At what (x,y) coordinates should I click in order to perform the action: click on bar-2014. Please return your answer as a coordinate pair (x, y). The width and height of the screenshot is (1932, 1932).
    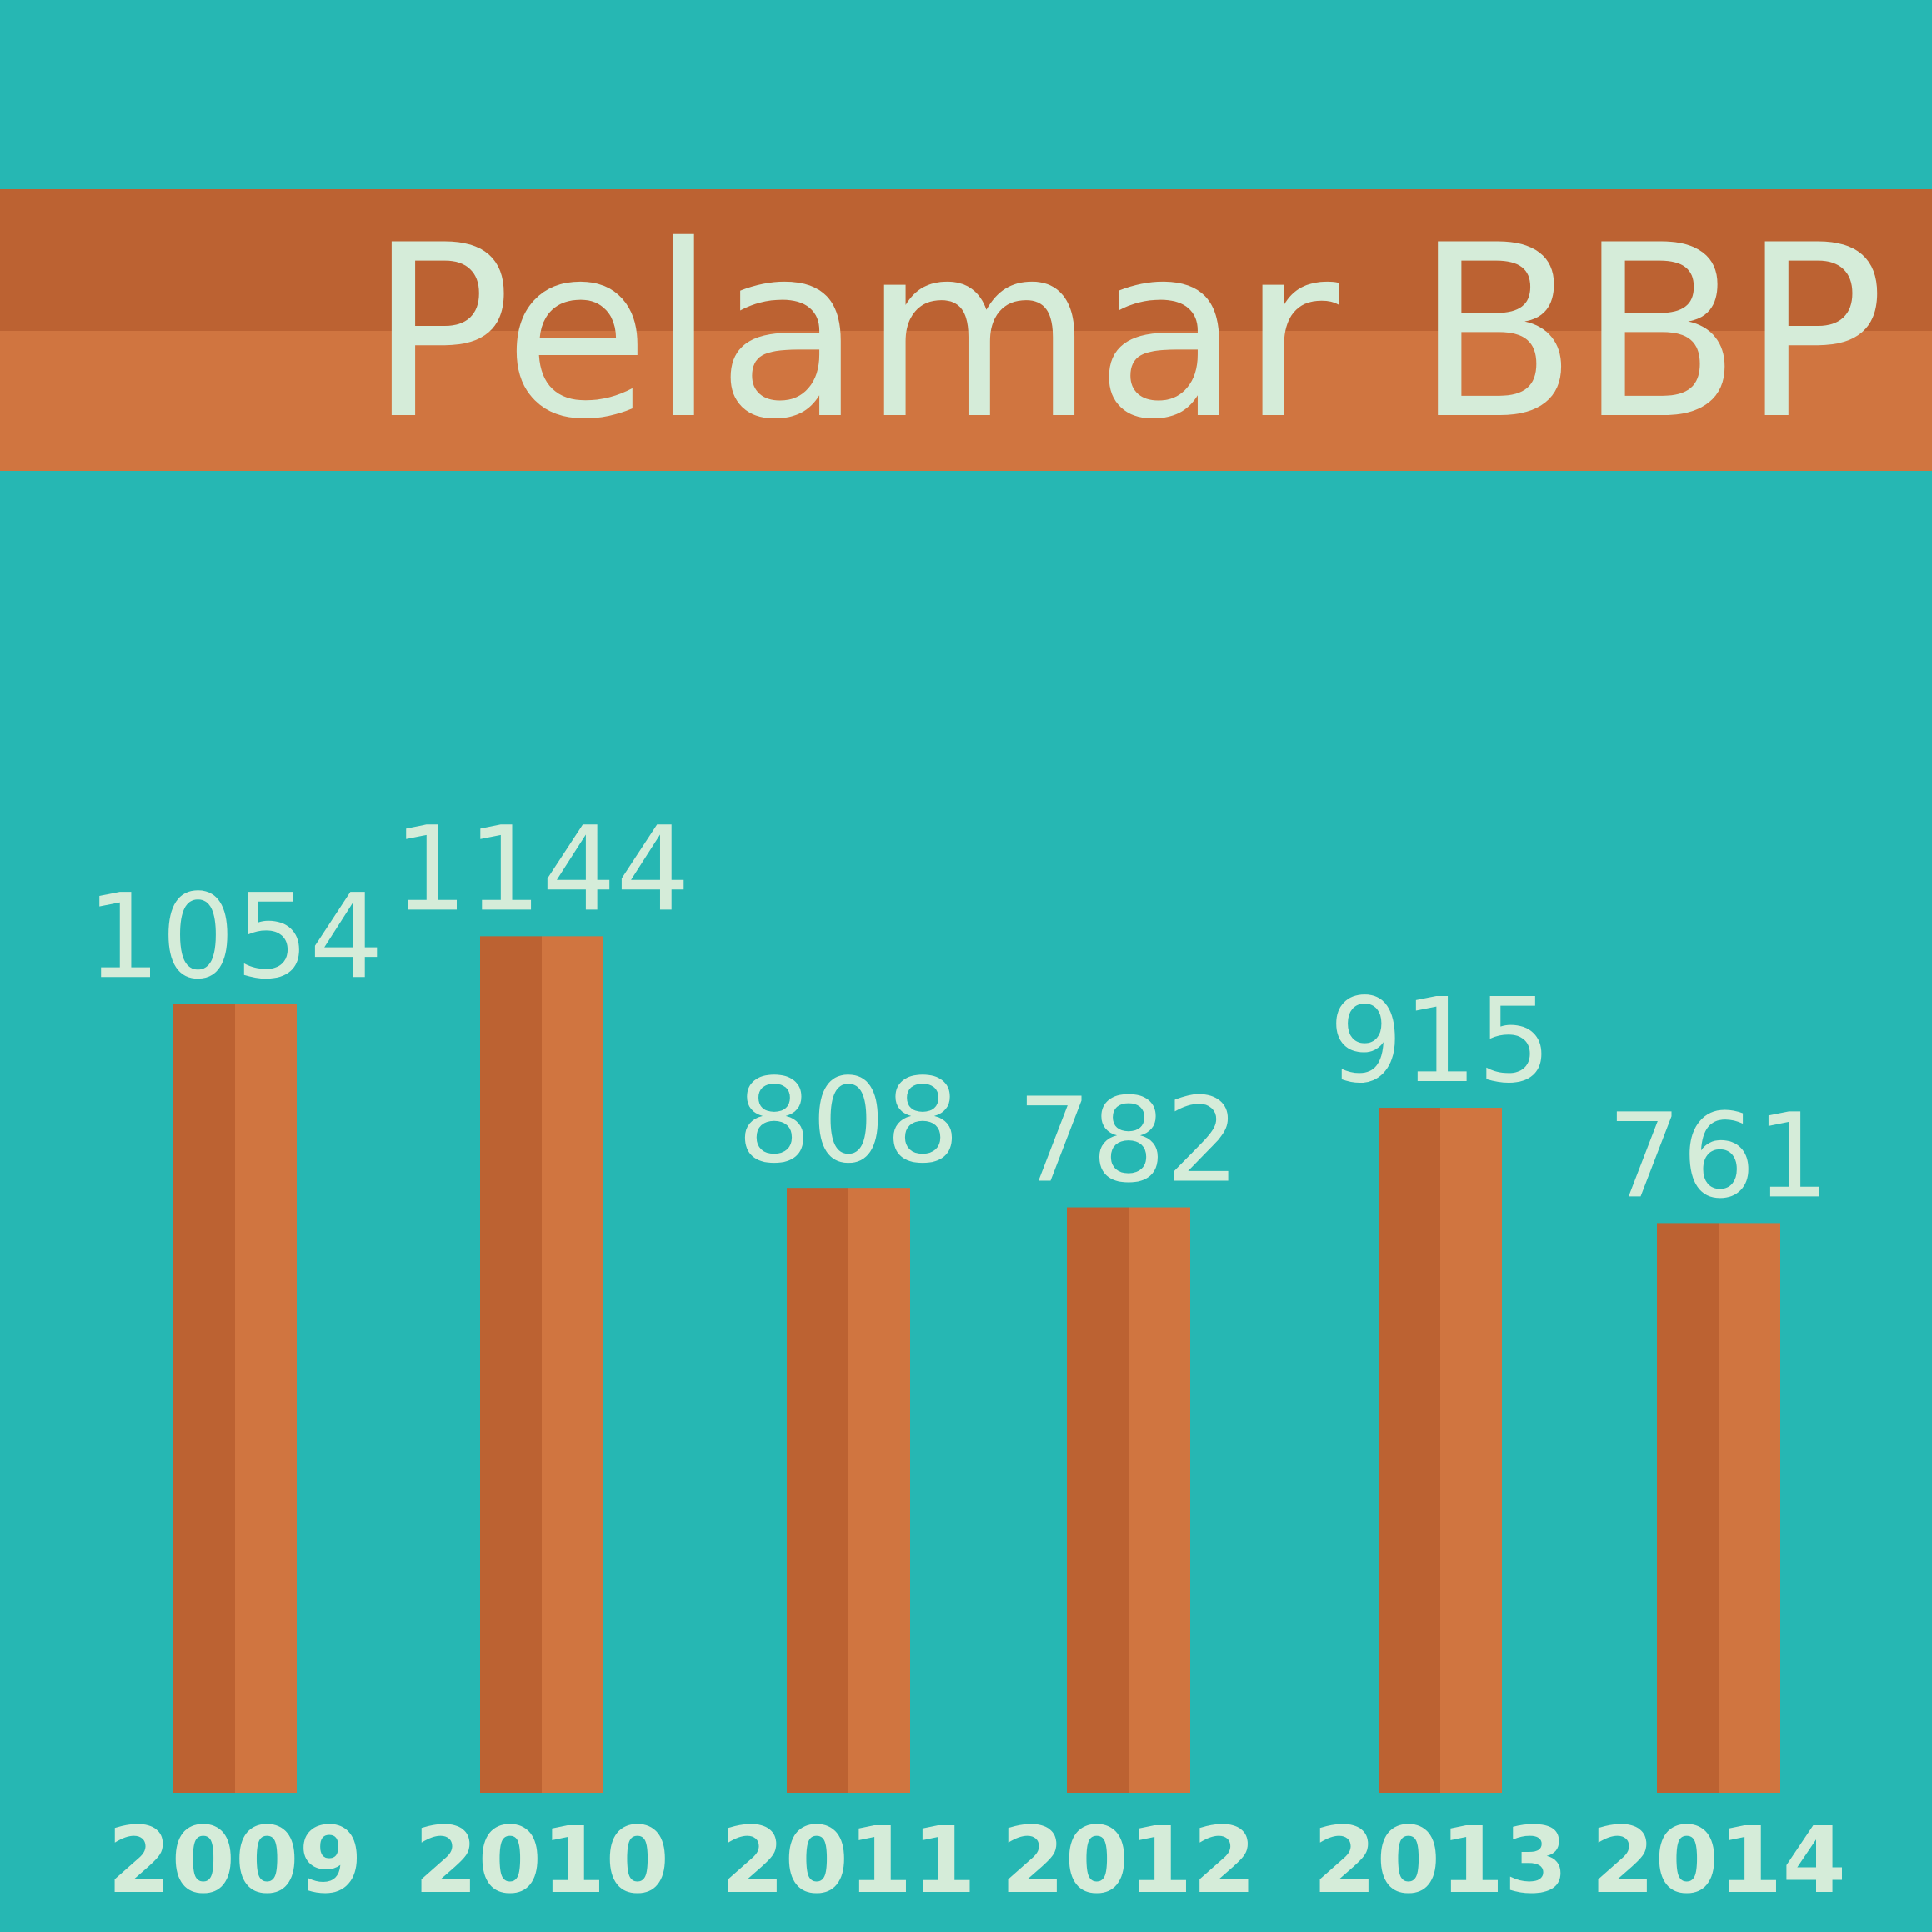
    Looking at the image, I should click on (1750, 1508).